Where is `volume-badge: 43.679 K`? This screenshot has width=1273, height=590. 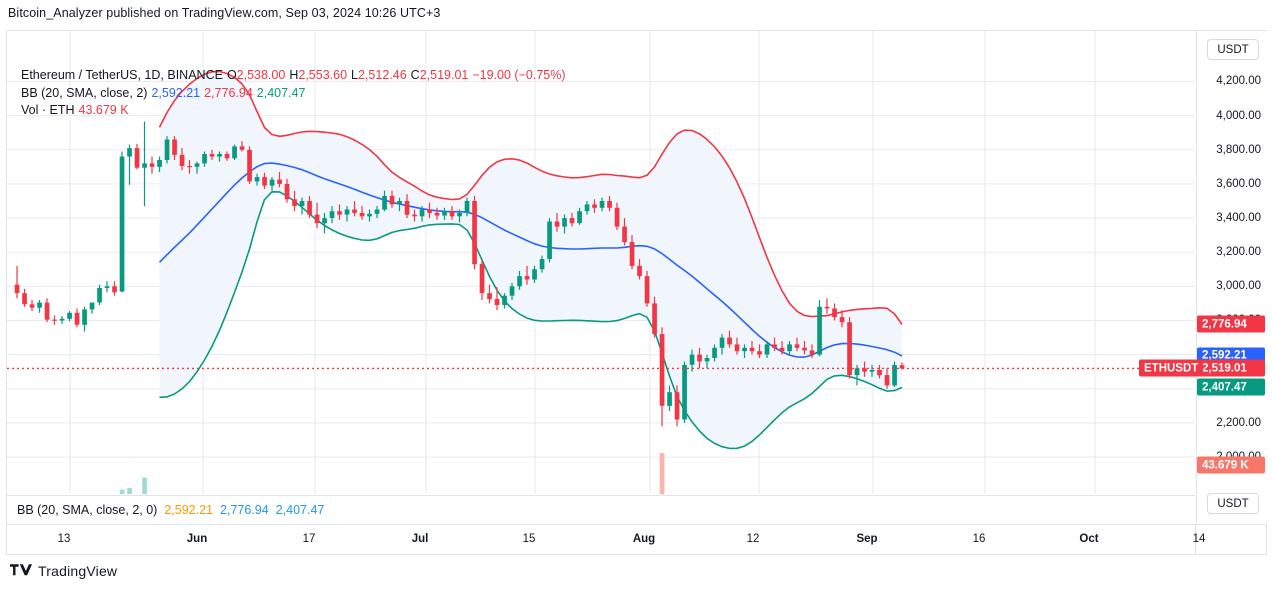
volume-badge: 43.679 K is located at coordinates (1231, 465).